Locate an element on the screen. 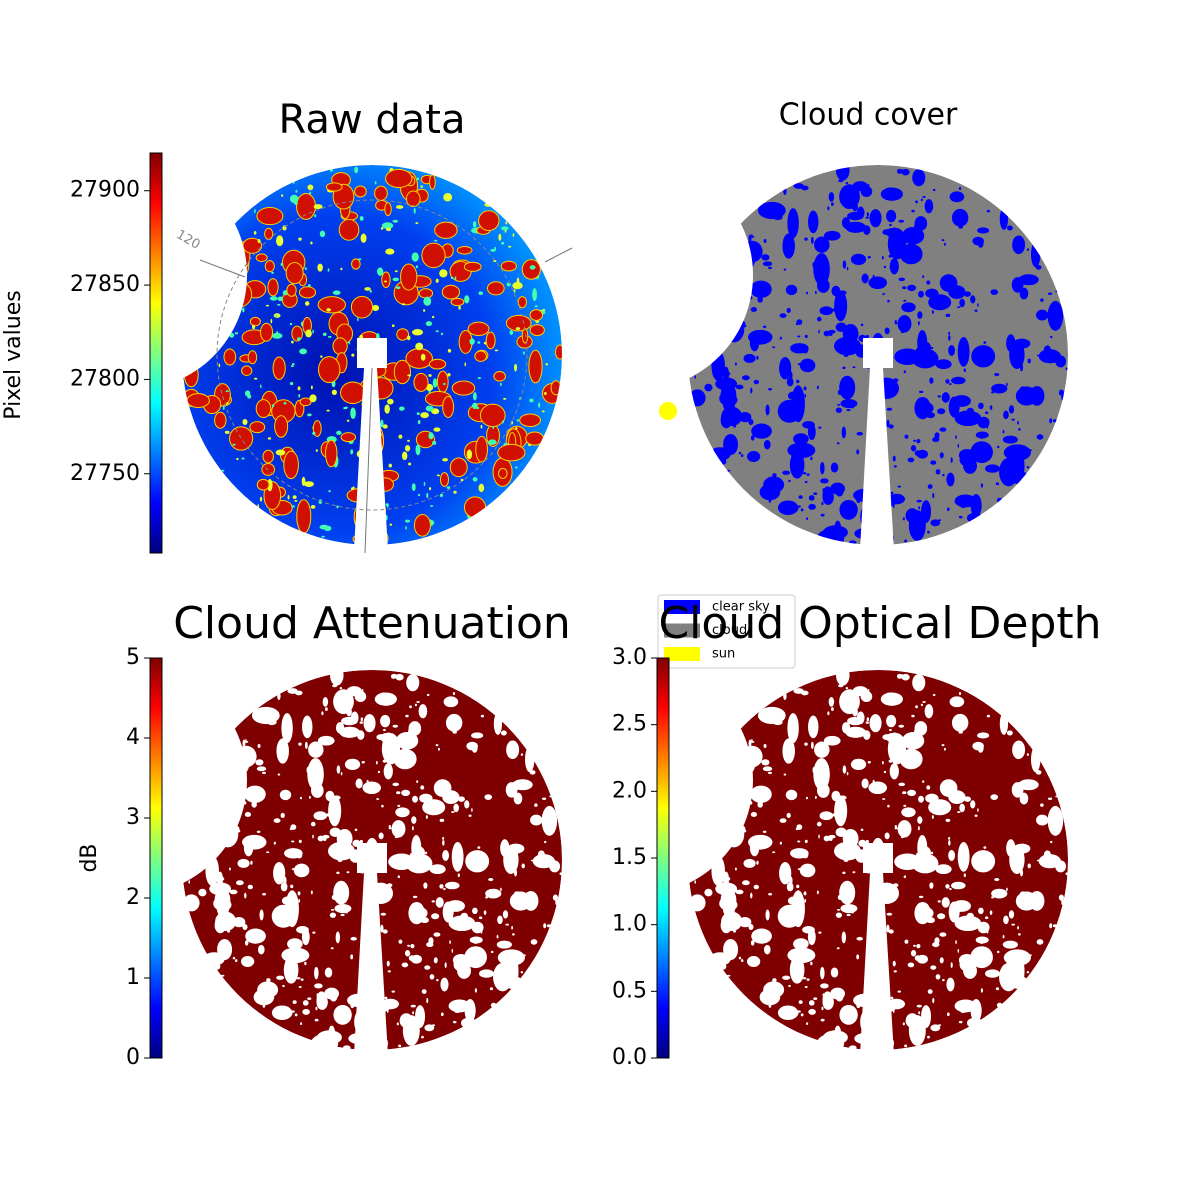  sky-image is located at coordinates (370, 859).